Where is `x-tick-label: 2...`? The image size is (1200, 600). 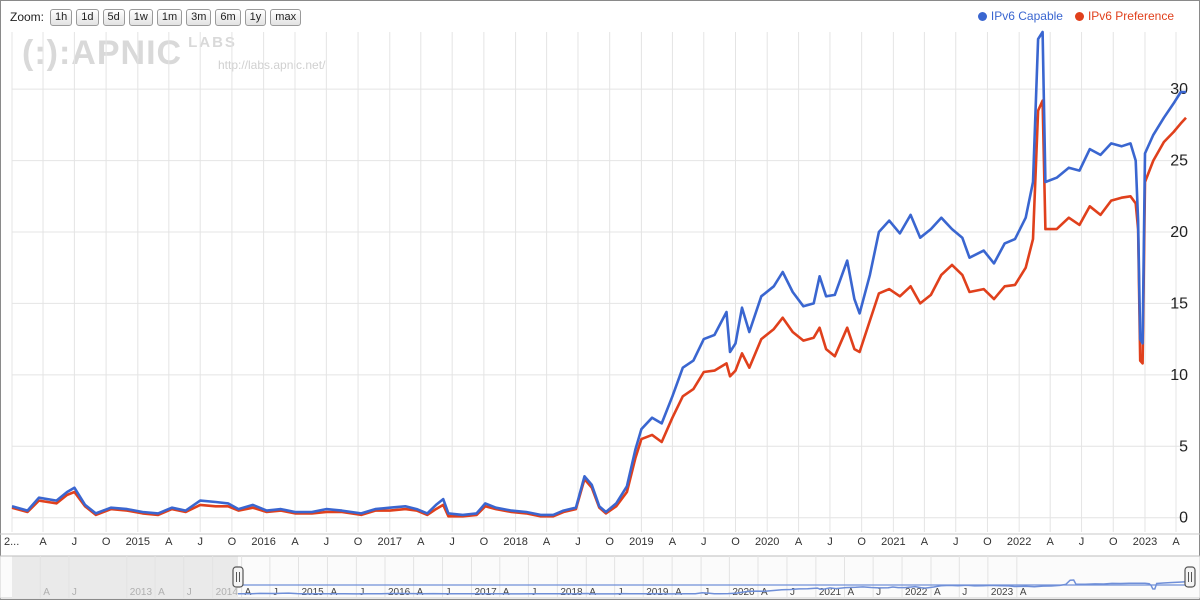 x-tick-label: 2... is located at coordinates (11, 542).